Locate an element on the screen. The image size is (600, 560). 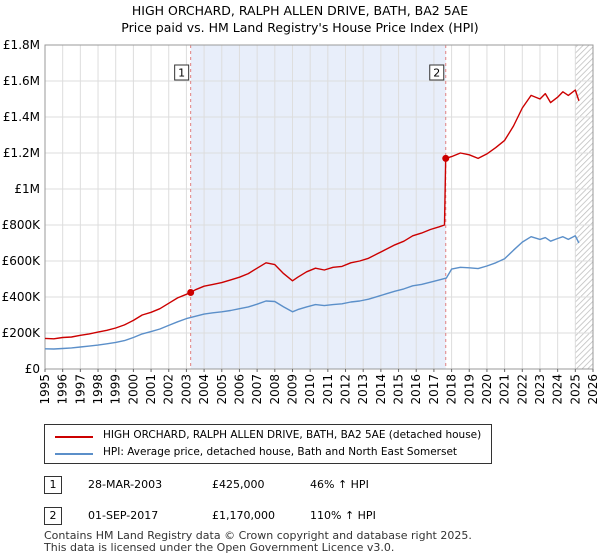
y-tick-label: £1.8M is located at coordinates (21, 45).